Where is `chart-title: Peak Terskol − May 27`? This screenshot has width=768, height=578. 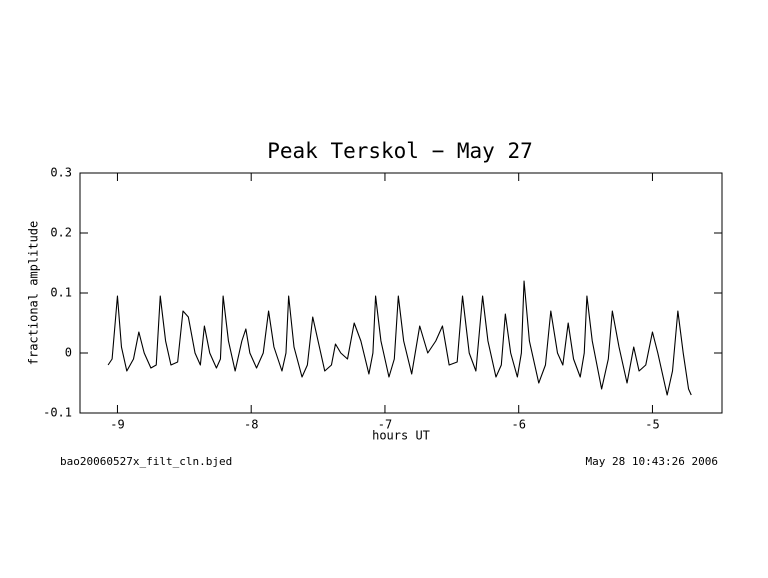
chart-title: Peak Terskol − May 27 is located at coordinates (400, 151).